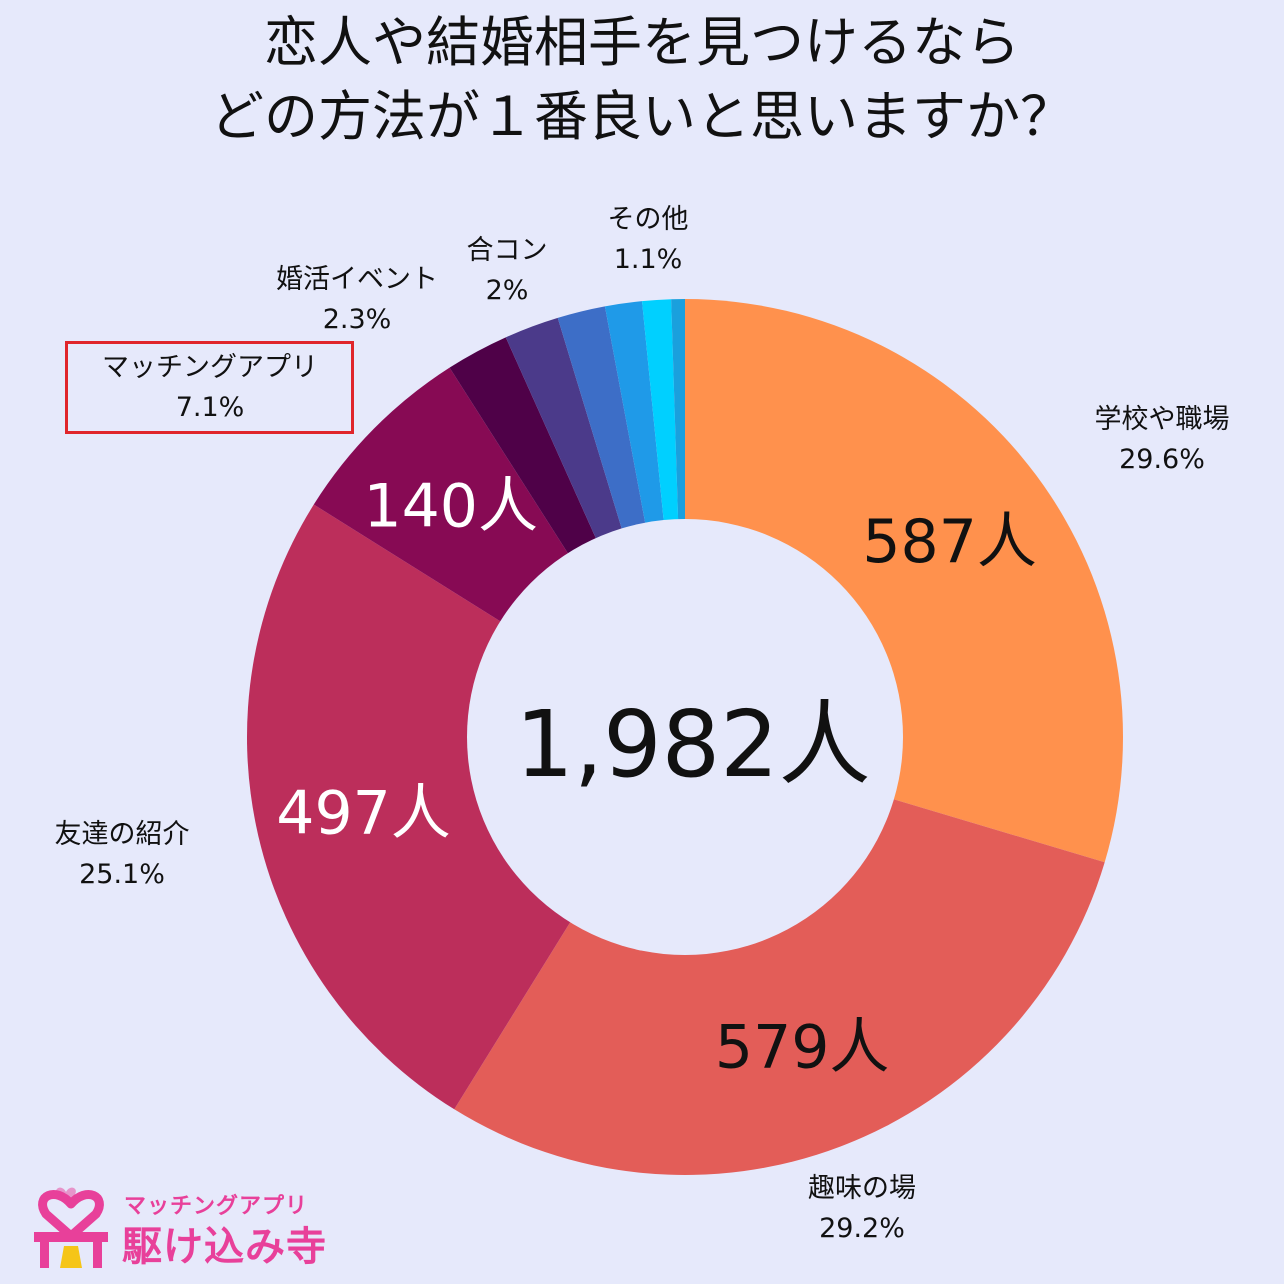  I want to click on highlight-box, so click(209, 387).